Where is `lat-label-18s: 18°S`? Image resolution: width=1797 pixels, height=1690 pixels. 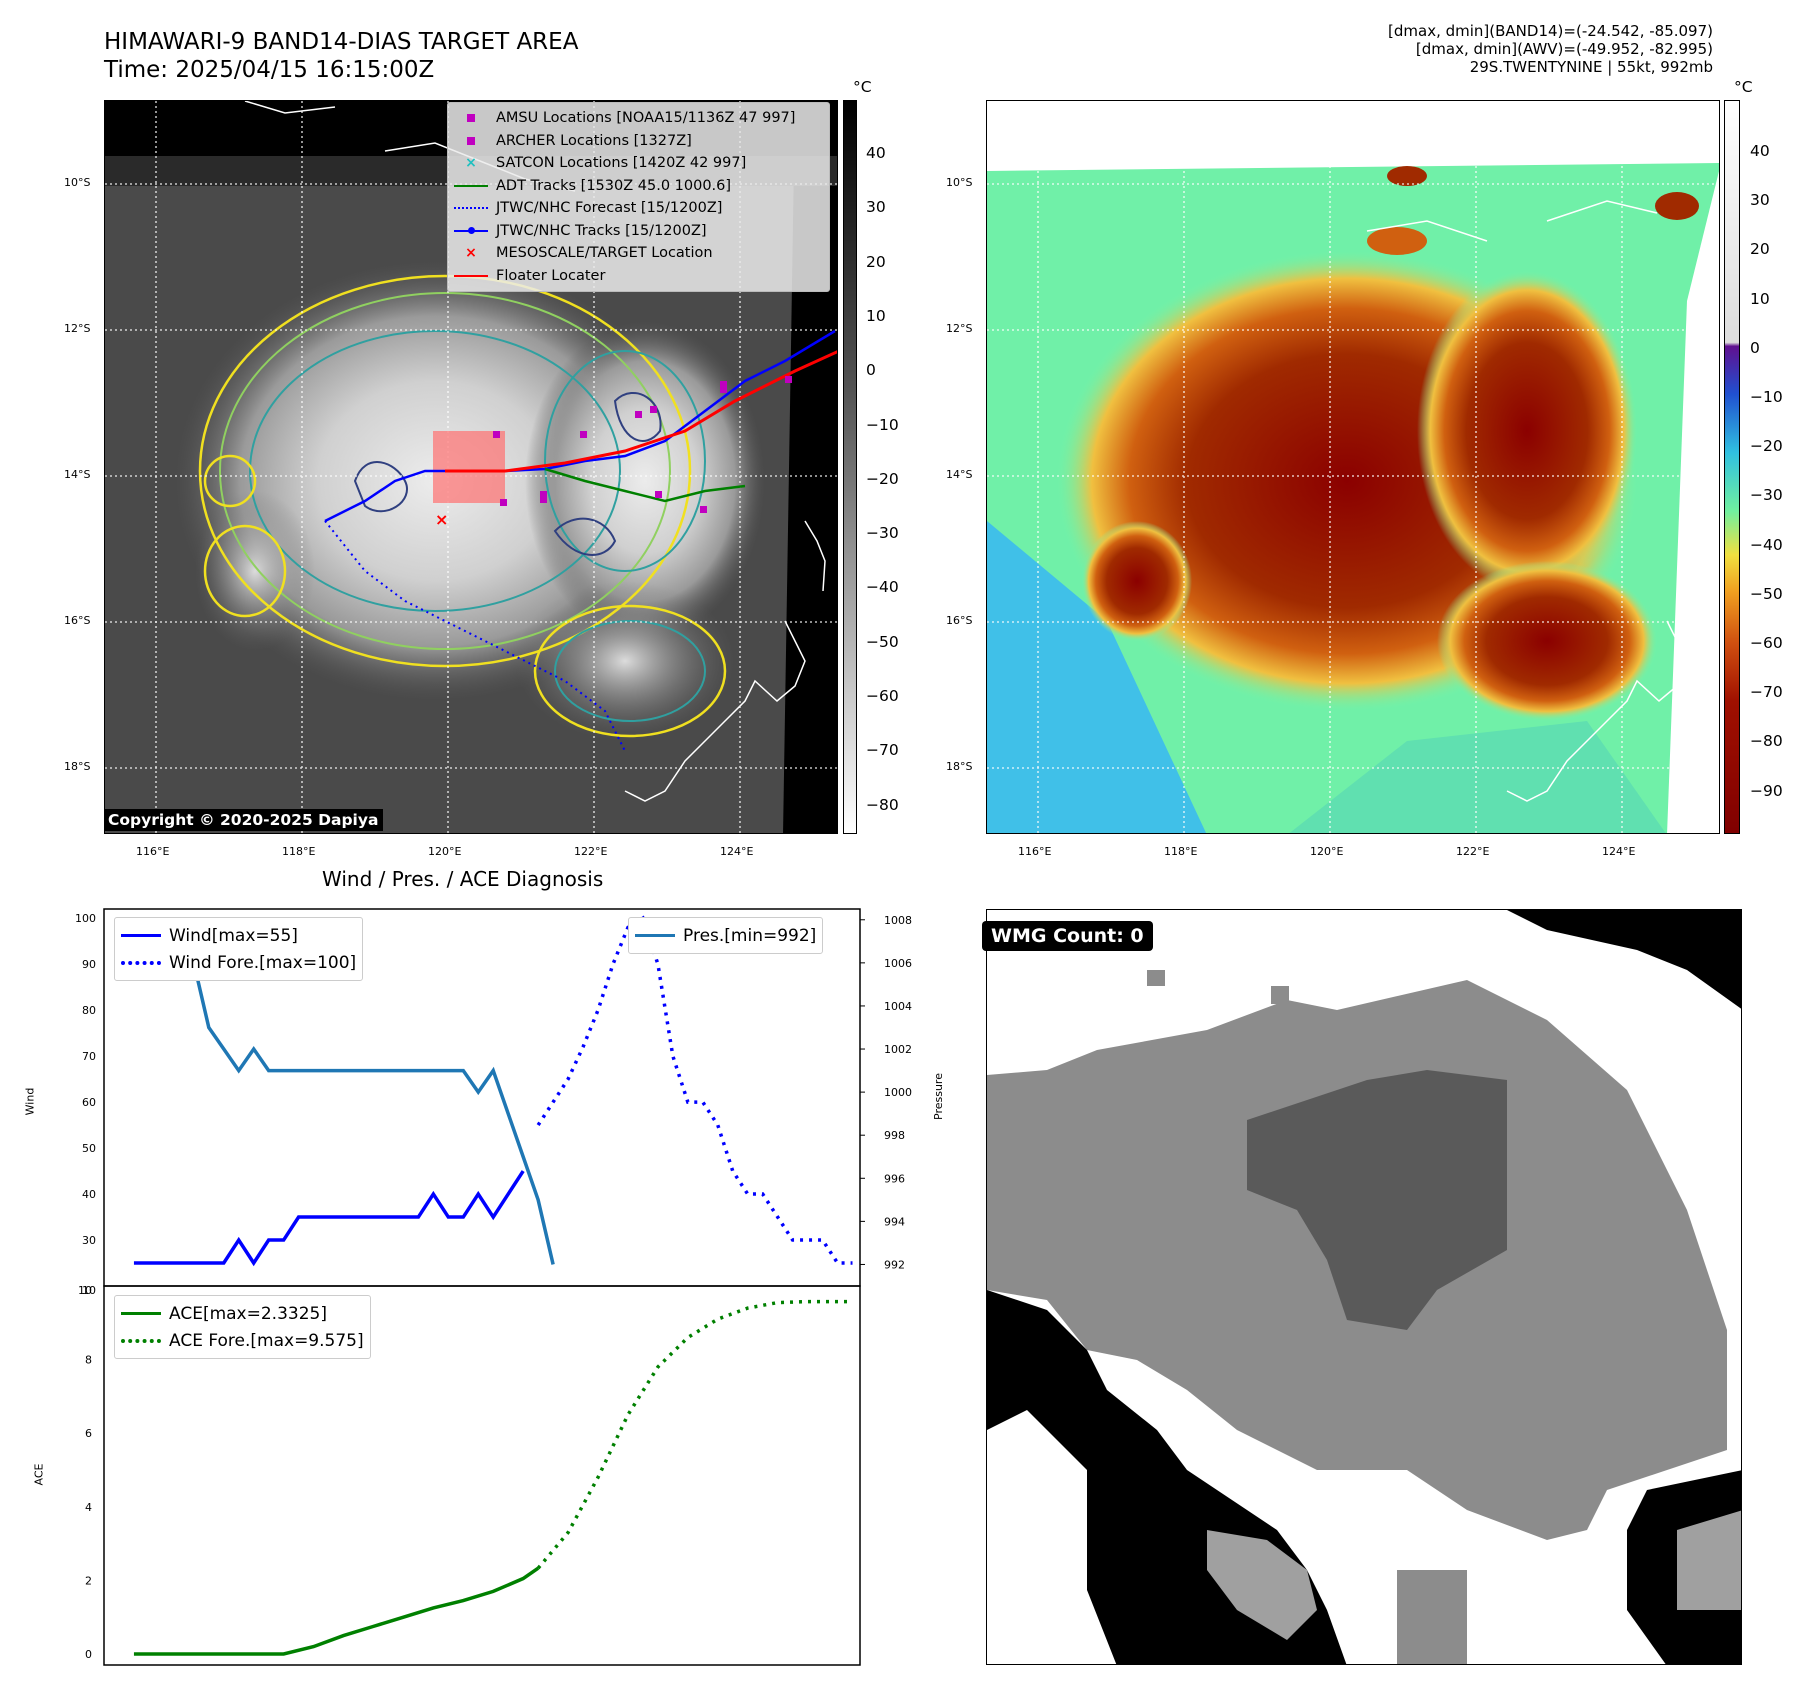
lat-label-18s: 18°S is located at coordinates (77, 766).